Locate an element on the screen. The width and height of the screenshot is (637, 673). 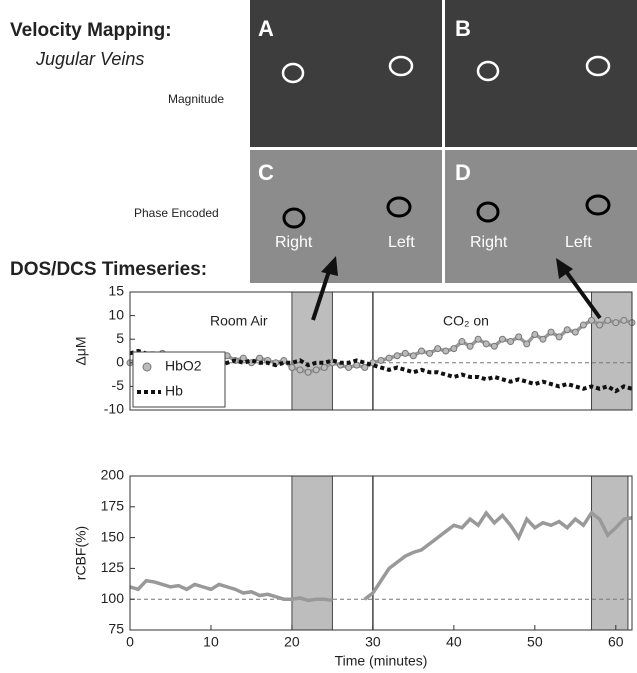
y-axis-label: ΔμM is located at coordinates (81, 350).